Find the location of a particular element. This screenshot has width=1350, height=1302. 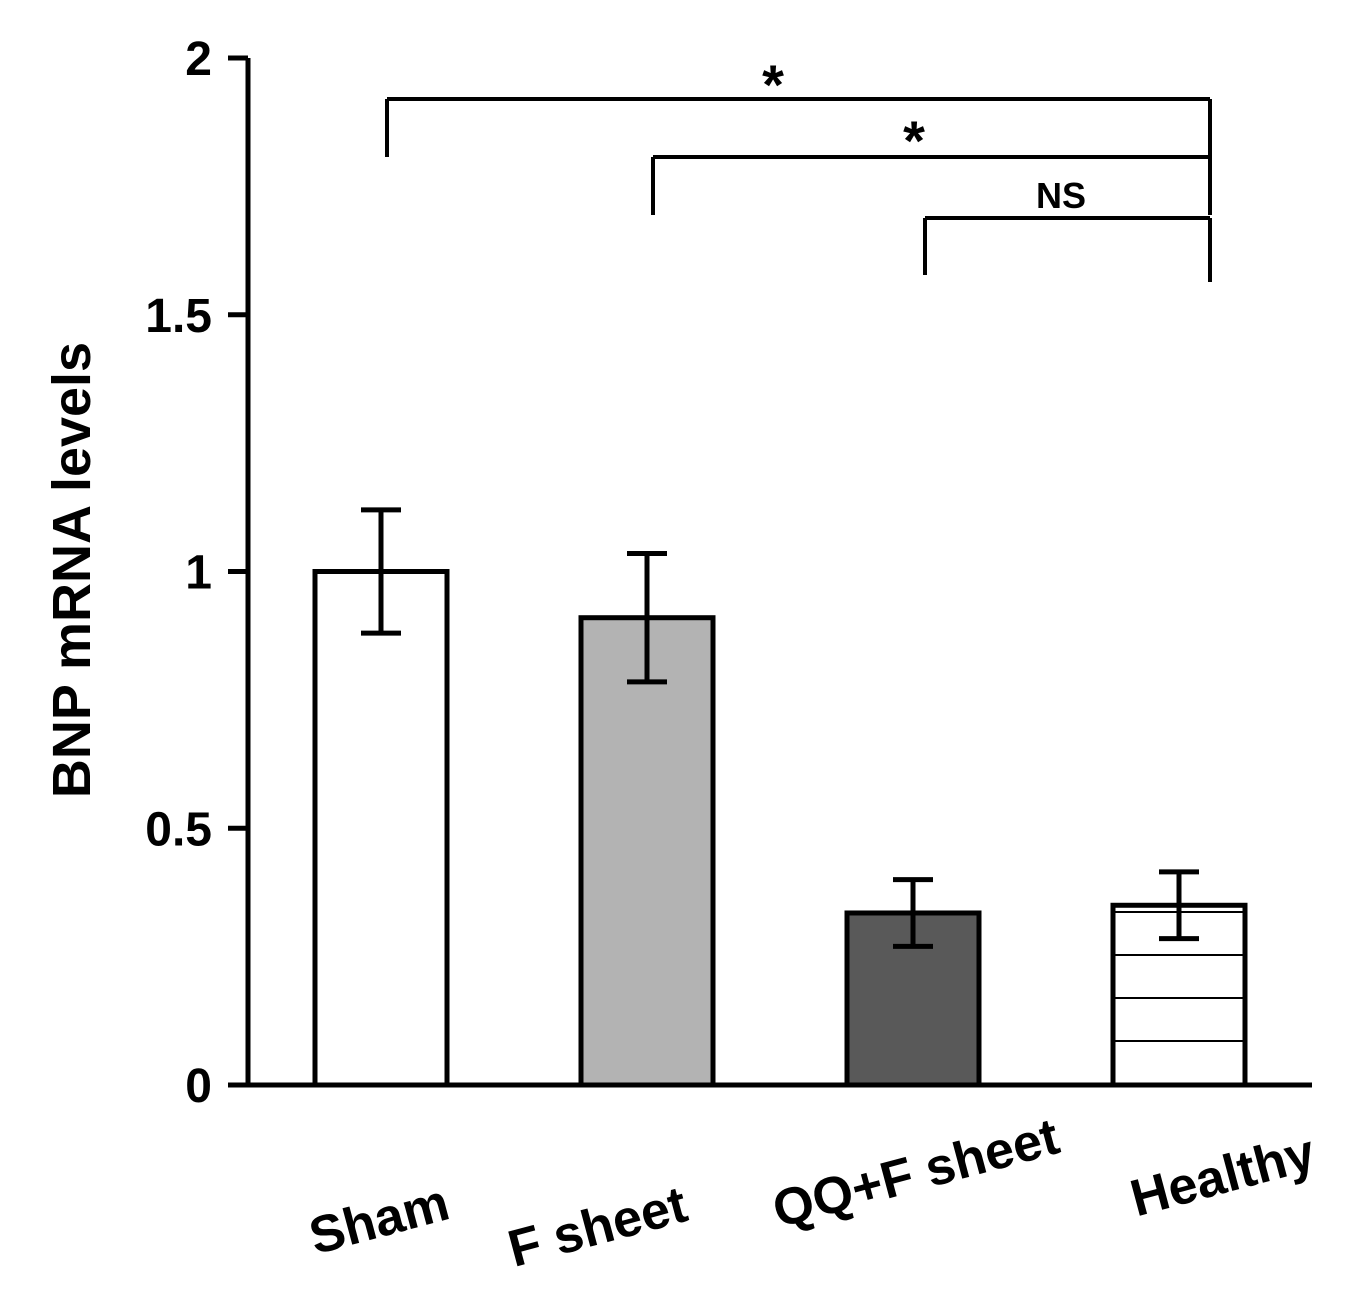

y-tick-label: 1.5 is located at coordinates (178, 316).